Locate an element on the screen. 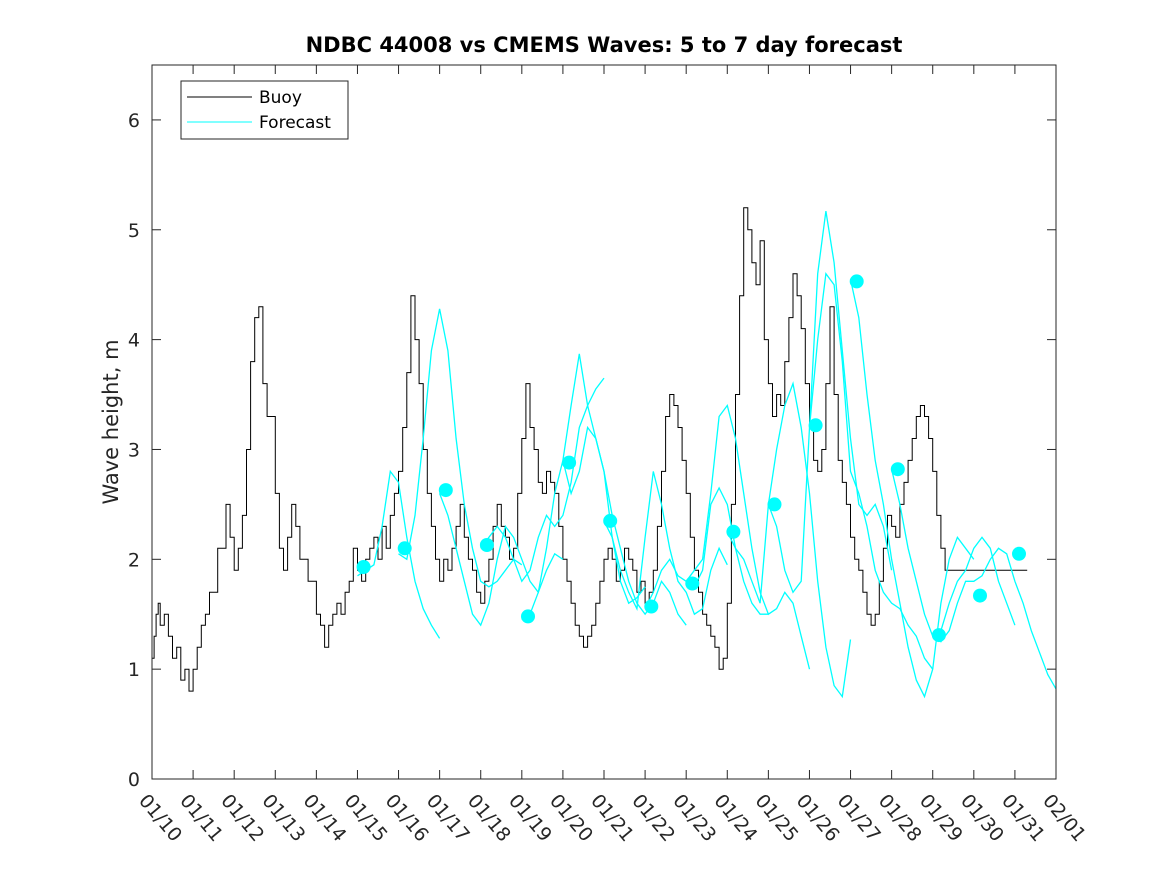 The height and width of the screenshot is (875, 1167). x-tick-label-10: 01/20 is located at coordinates (571, 818).